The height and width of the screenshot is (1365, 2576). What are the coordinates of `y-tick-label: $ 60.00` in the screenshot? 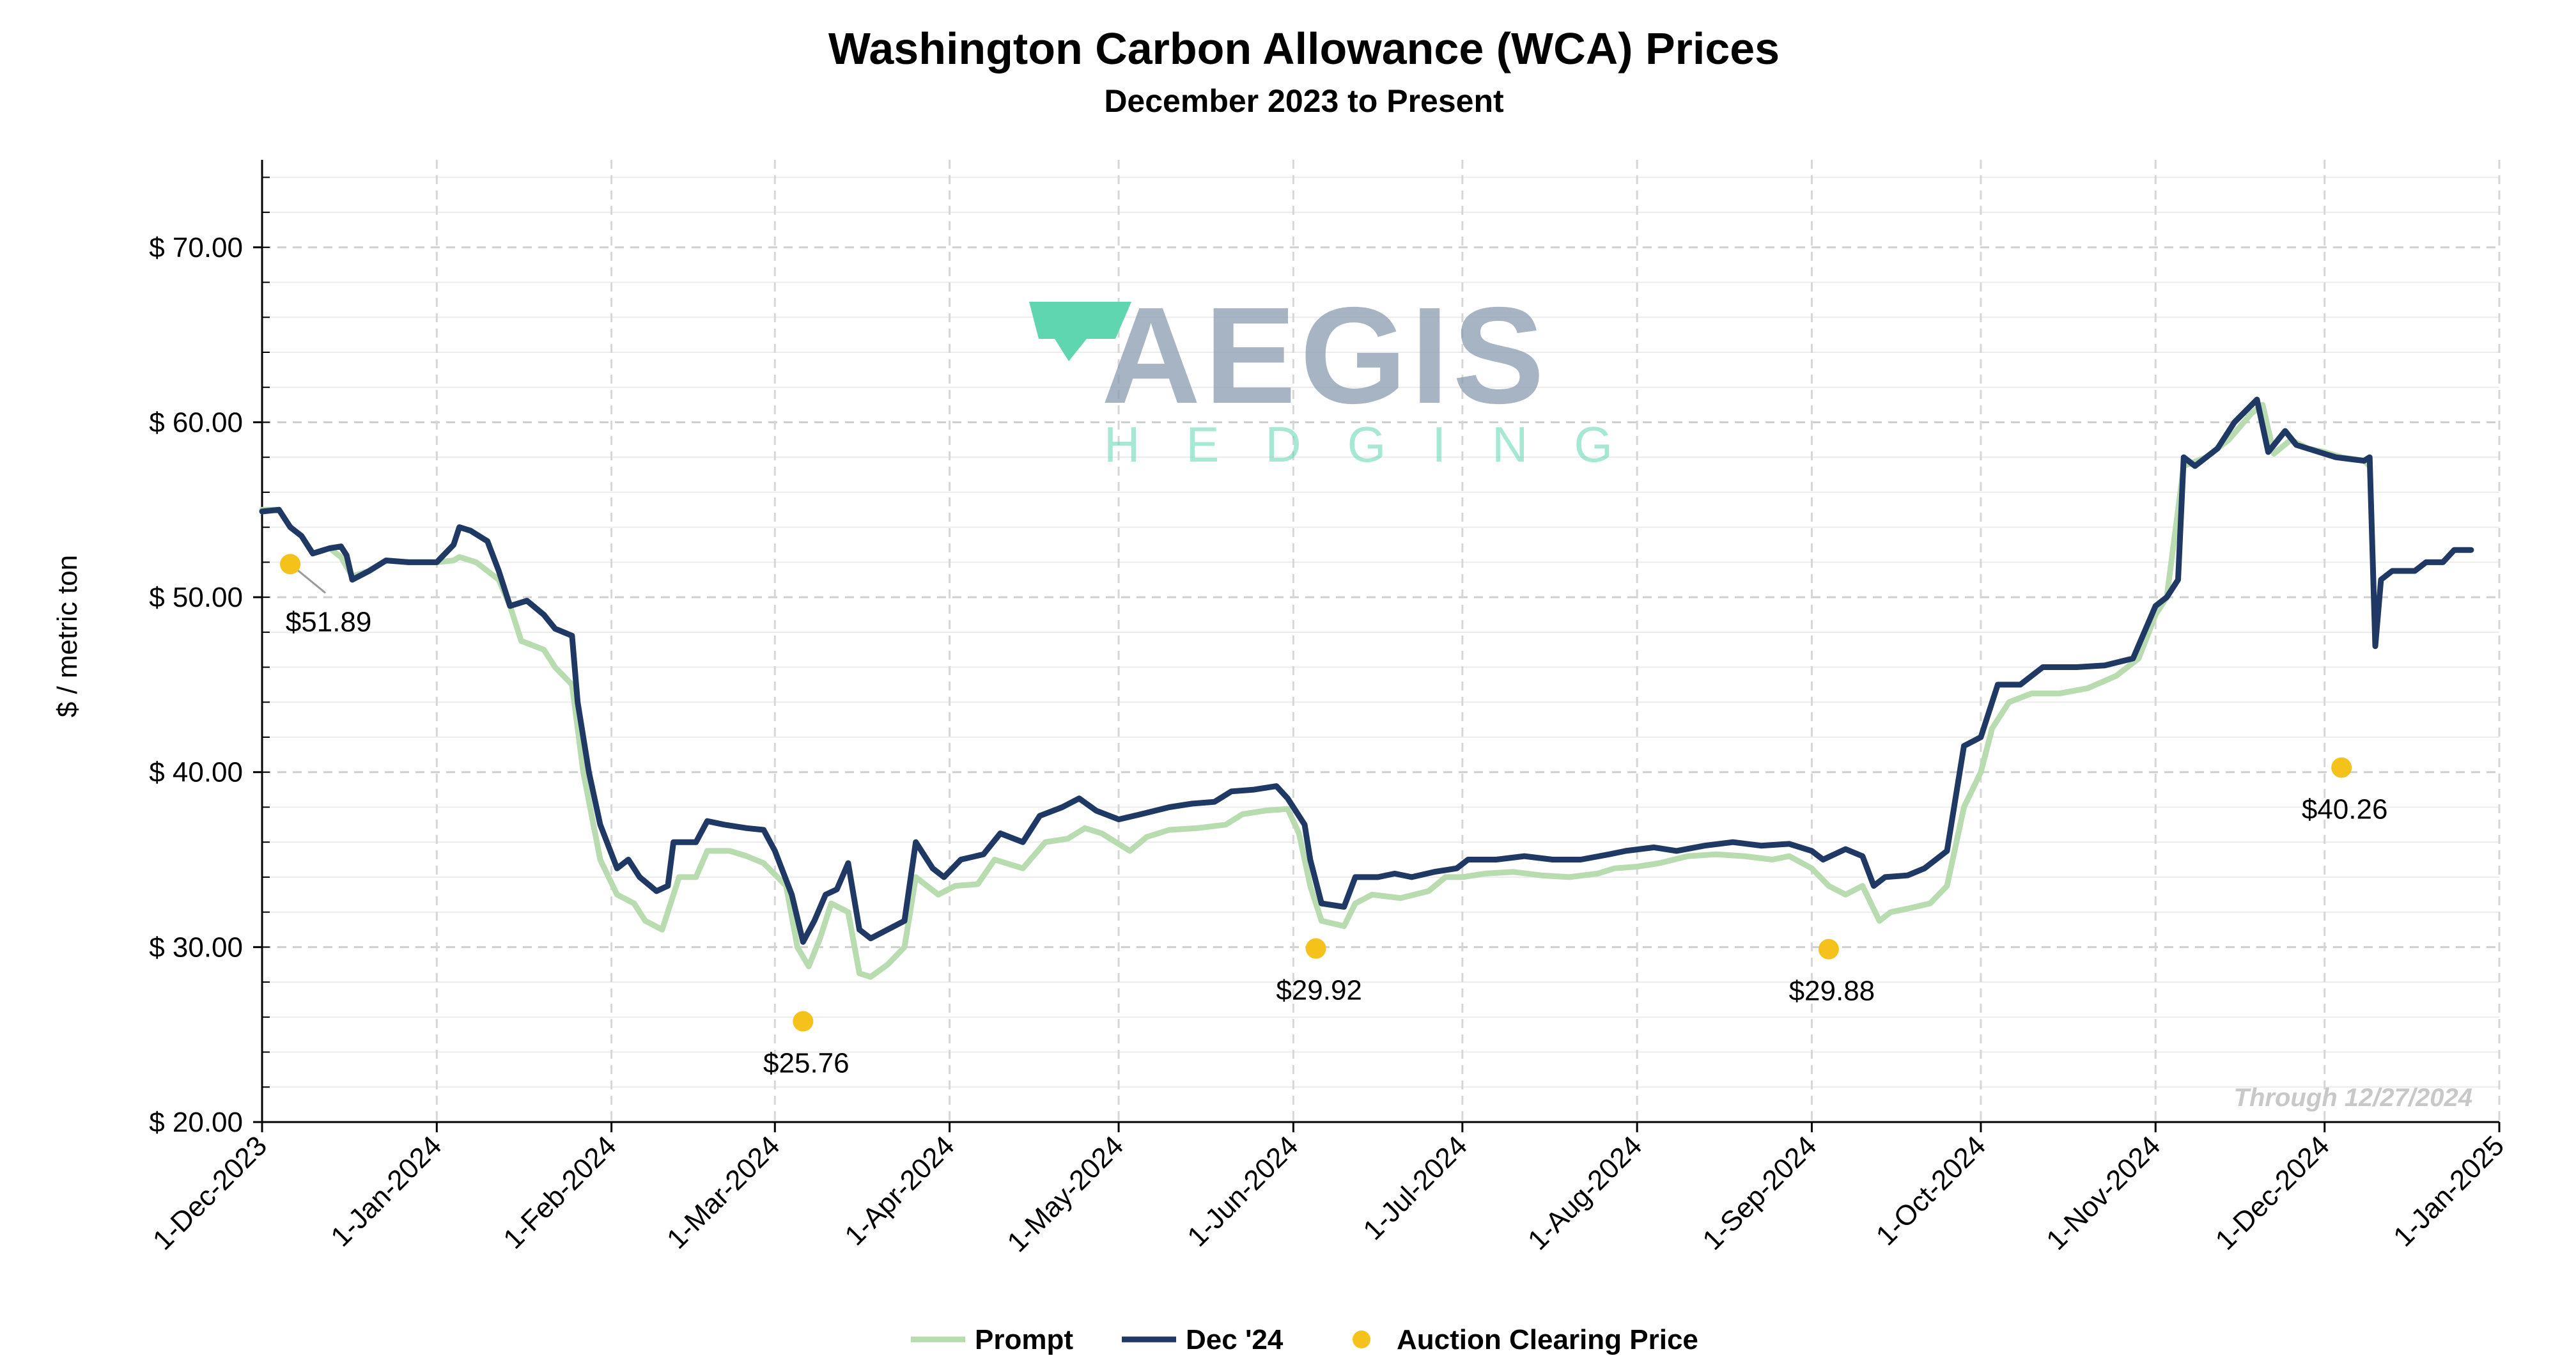 It's located at (196, 423).